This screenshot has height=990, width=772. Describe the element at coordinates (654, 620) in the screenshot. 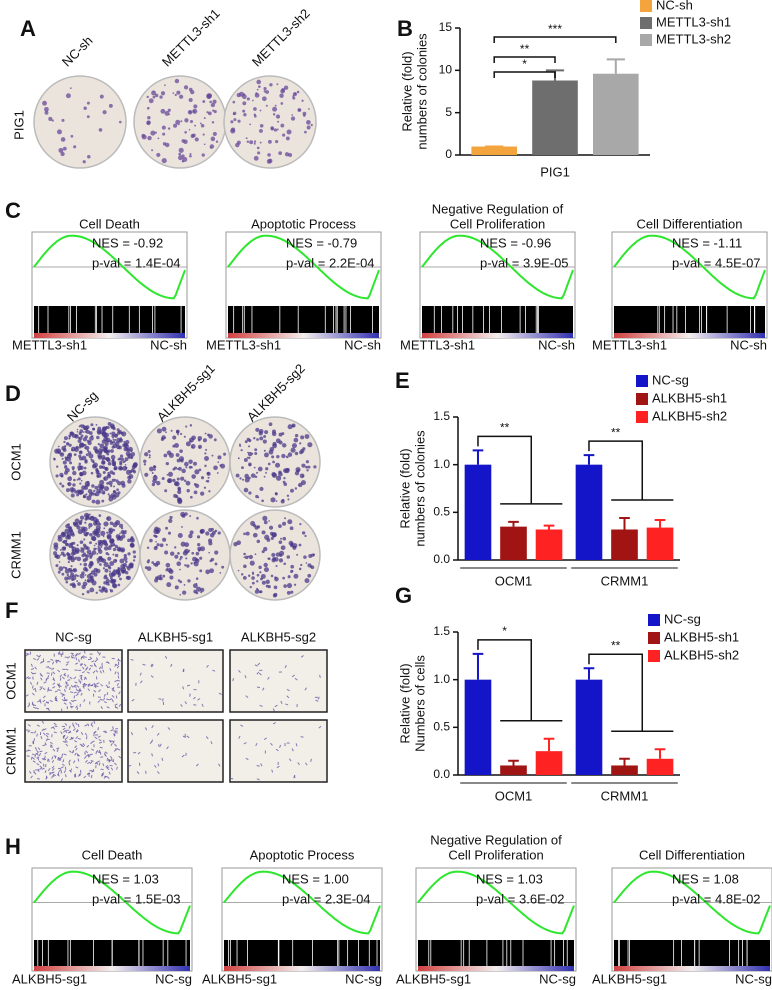

I see `legend-swatch` at that location.